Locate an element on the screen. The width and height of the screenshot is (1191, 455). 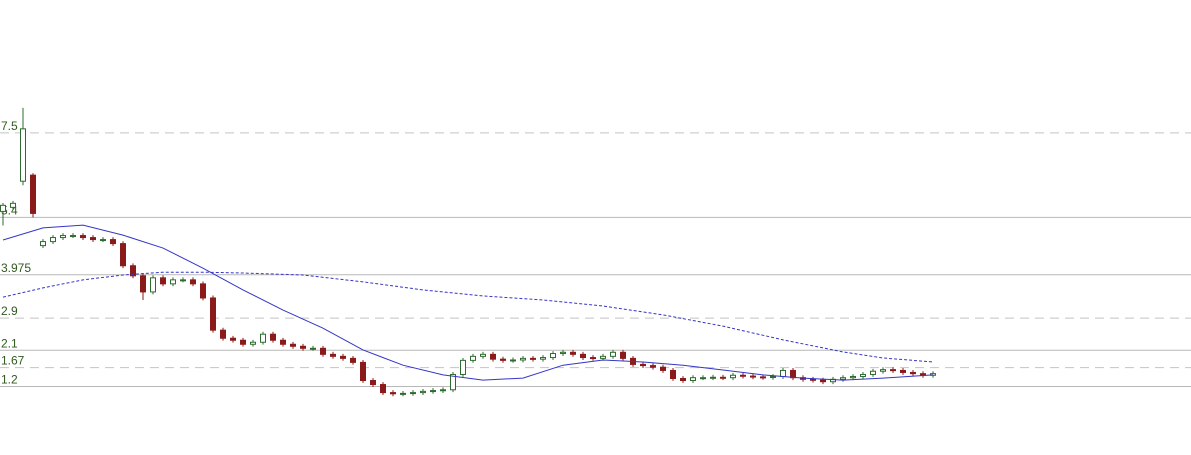
y-tick-label: 2.1 is located at coordinates (9, 343).